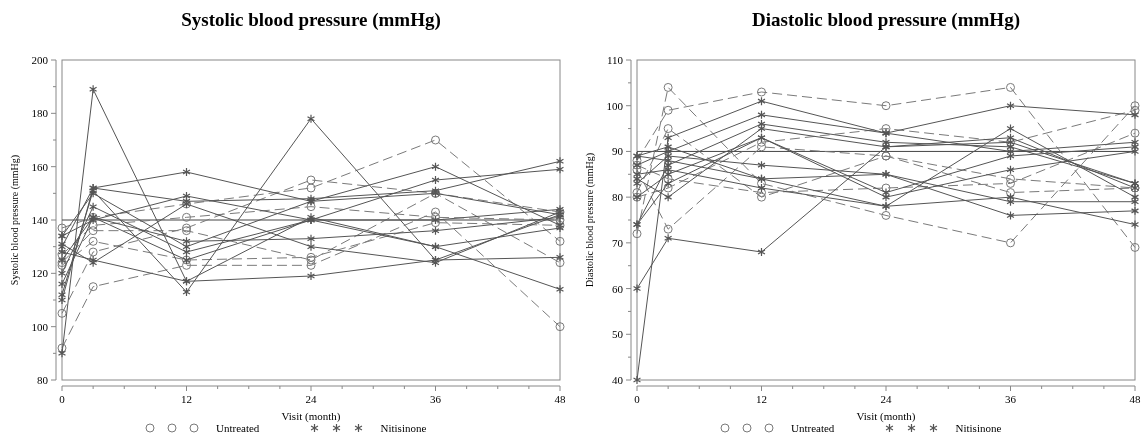  I want to click on chart-title: Diastolic blood pressure (mmHg), so click(886, 20).